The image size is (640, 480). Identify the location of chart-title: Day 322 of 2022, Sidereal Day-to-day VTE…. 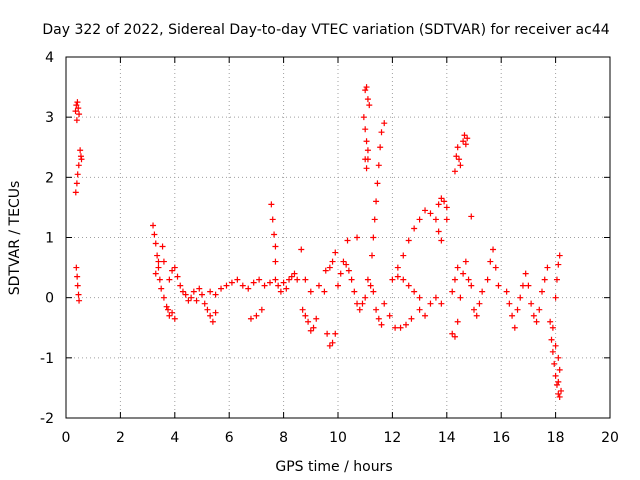
(325, 30).